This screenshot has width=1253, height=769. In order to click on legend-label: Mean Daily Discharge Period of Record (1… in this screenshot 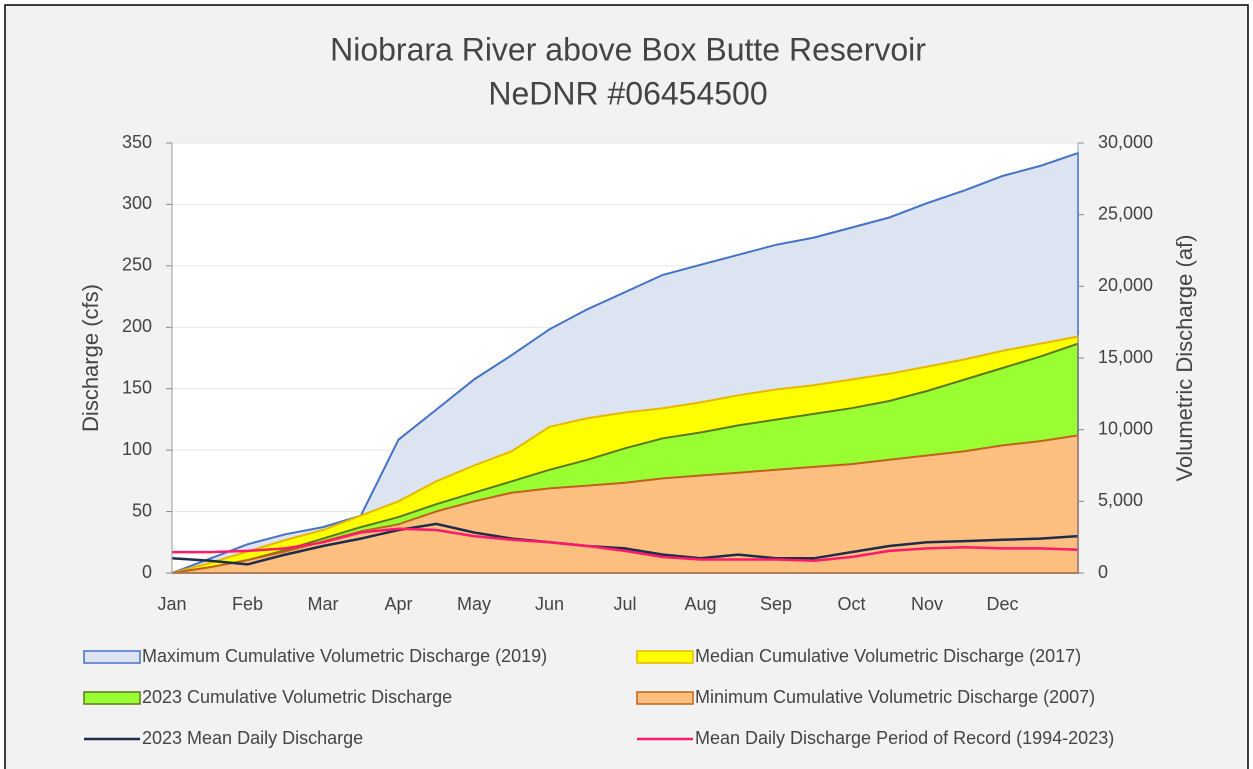, I will do `click(904, 738)`.